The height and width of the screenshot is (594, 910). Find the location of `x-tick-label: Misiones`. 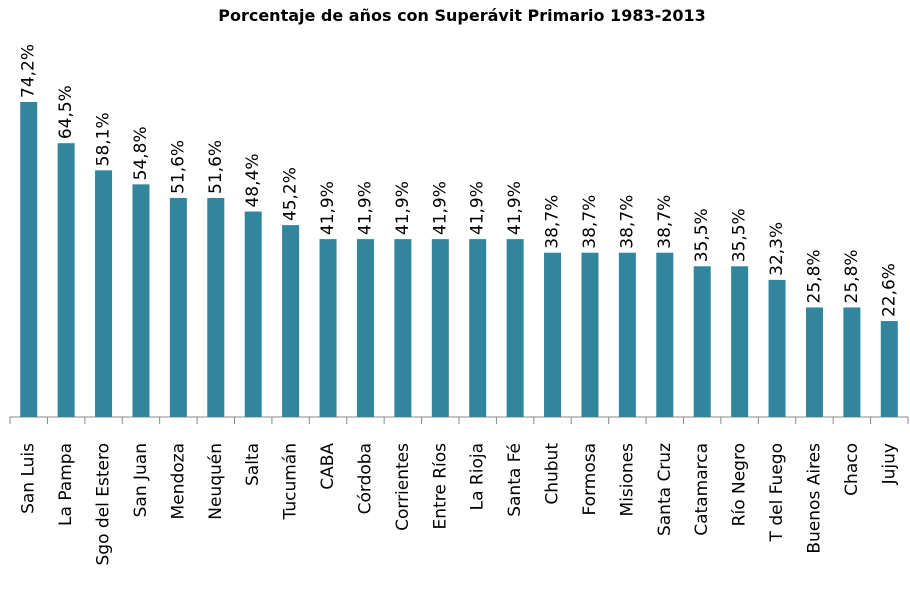

x-tick-label: Misiones is located at coordinates (627, 480).